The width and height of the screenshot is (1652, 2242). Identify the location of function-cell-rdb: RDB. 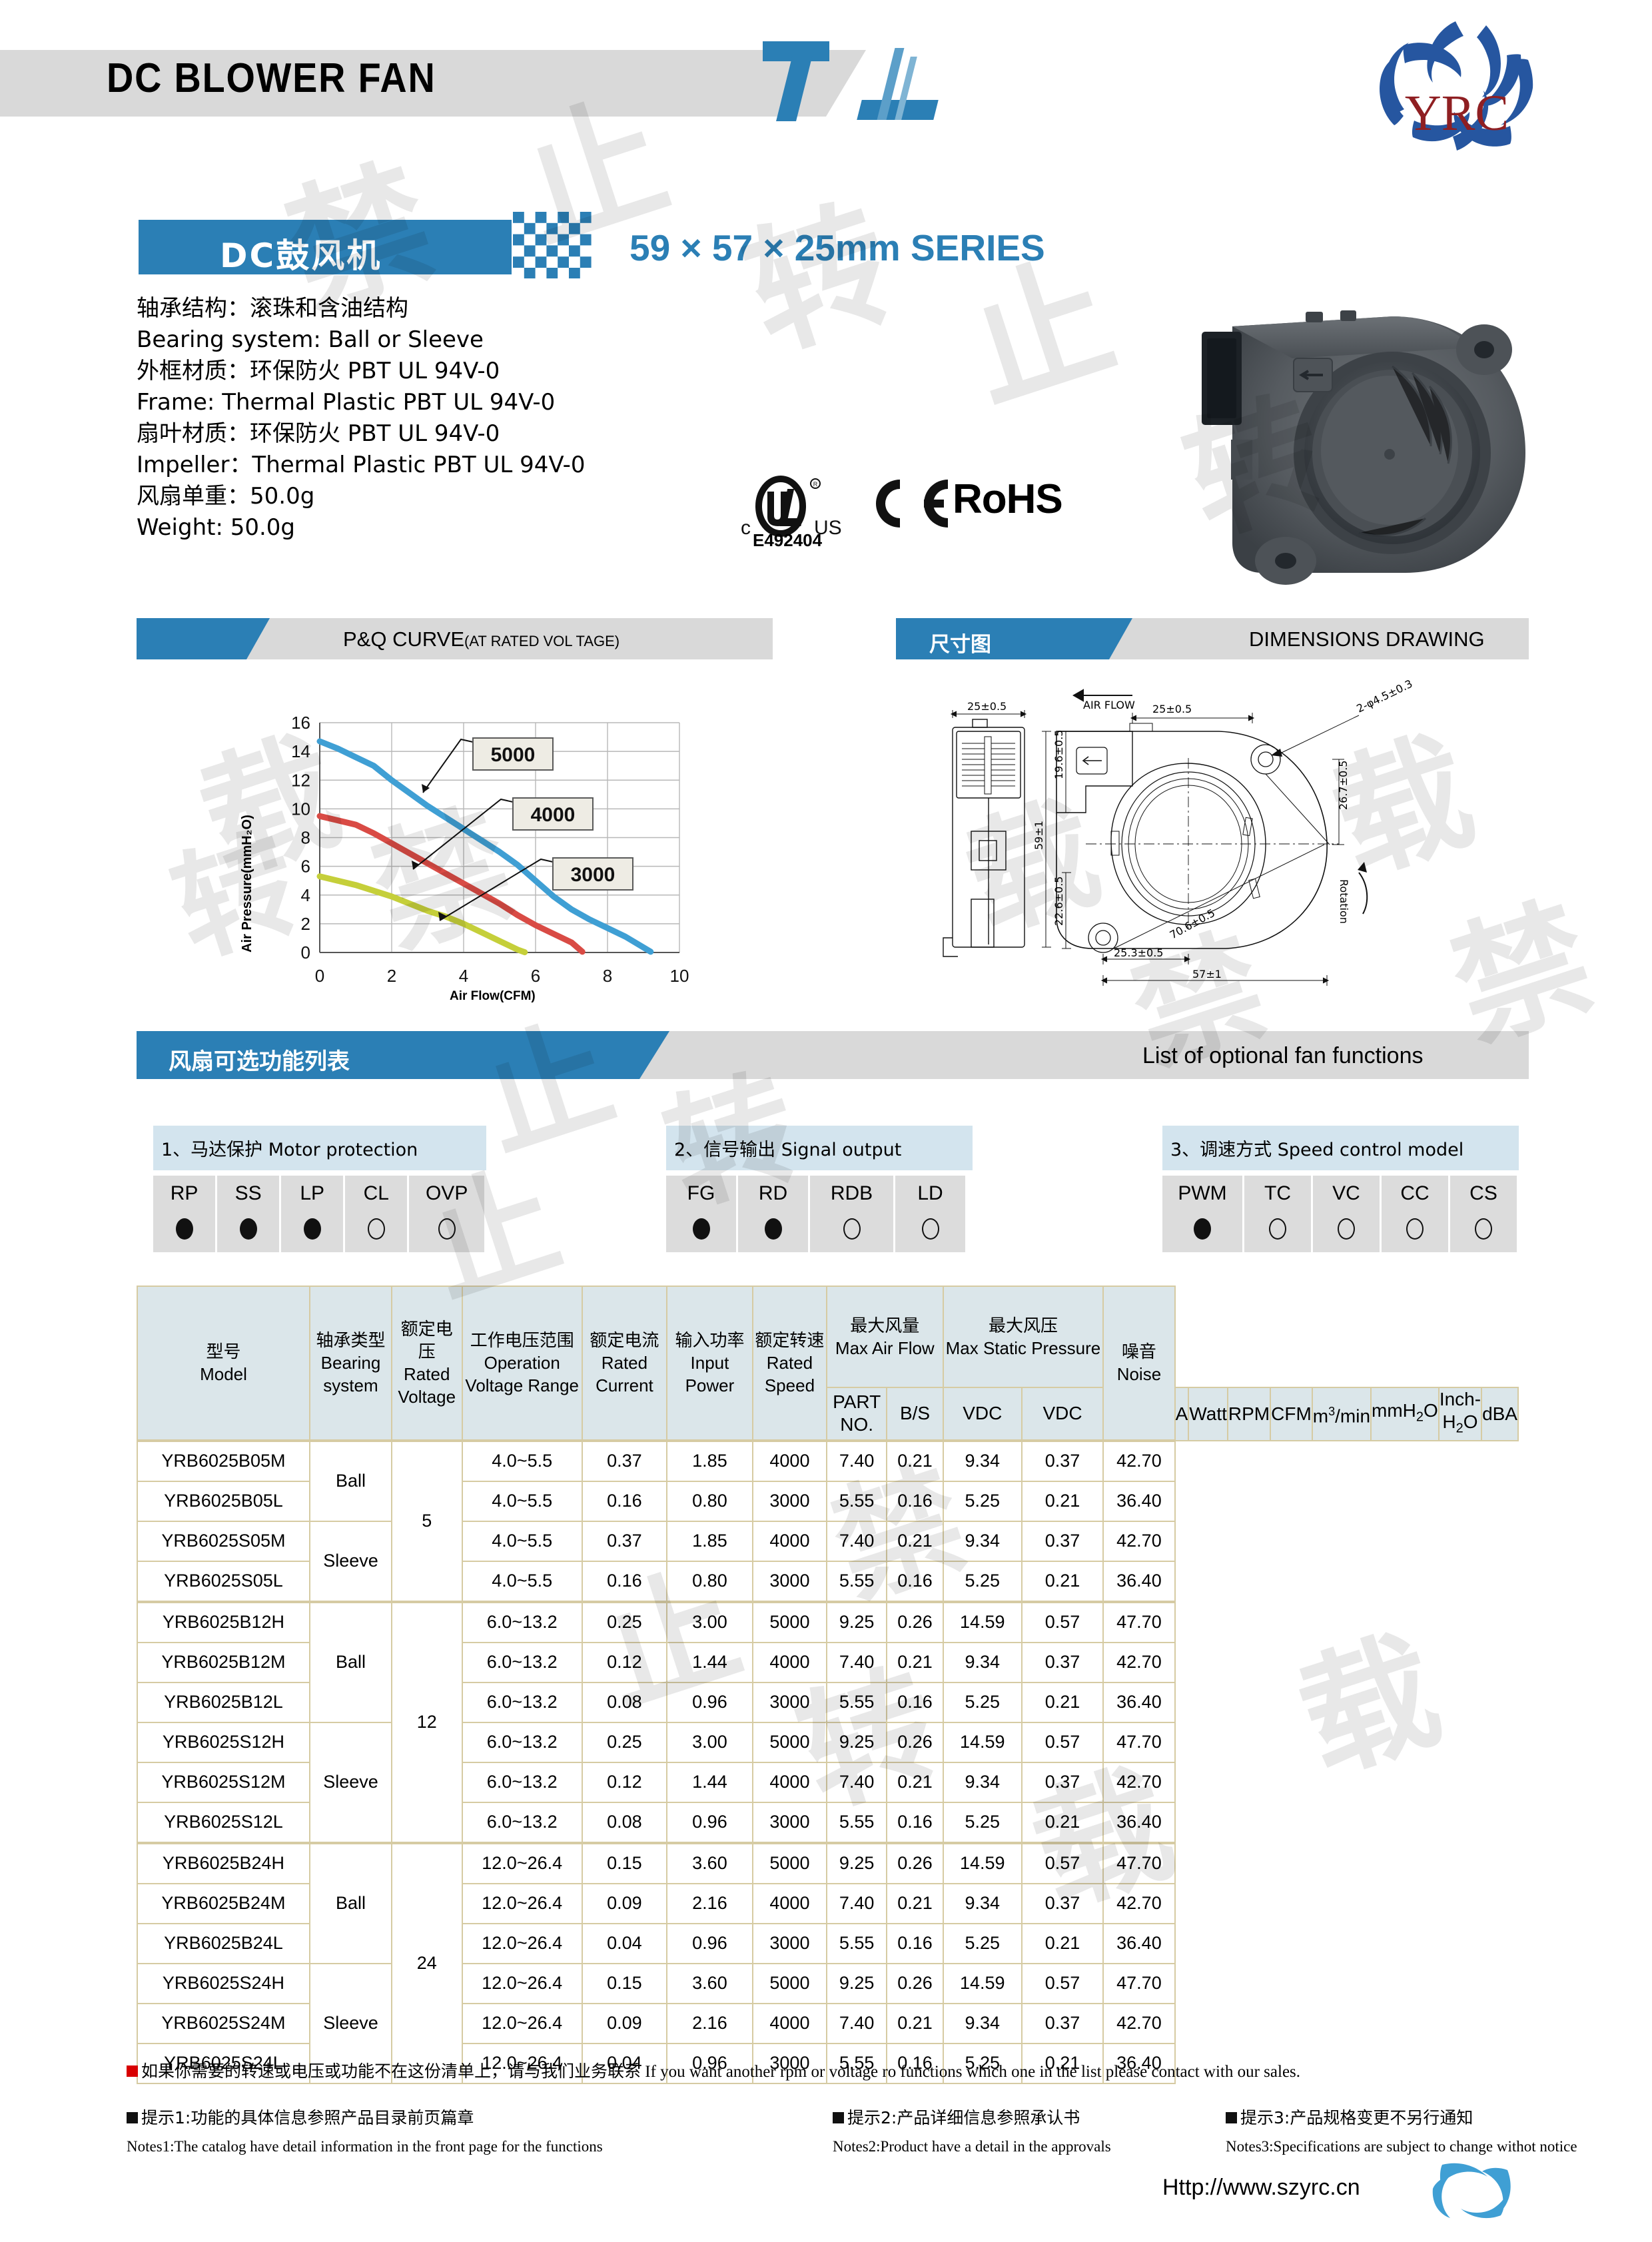
(851, 1214).